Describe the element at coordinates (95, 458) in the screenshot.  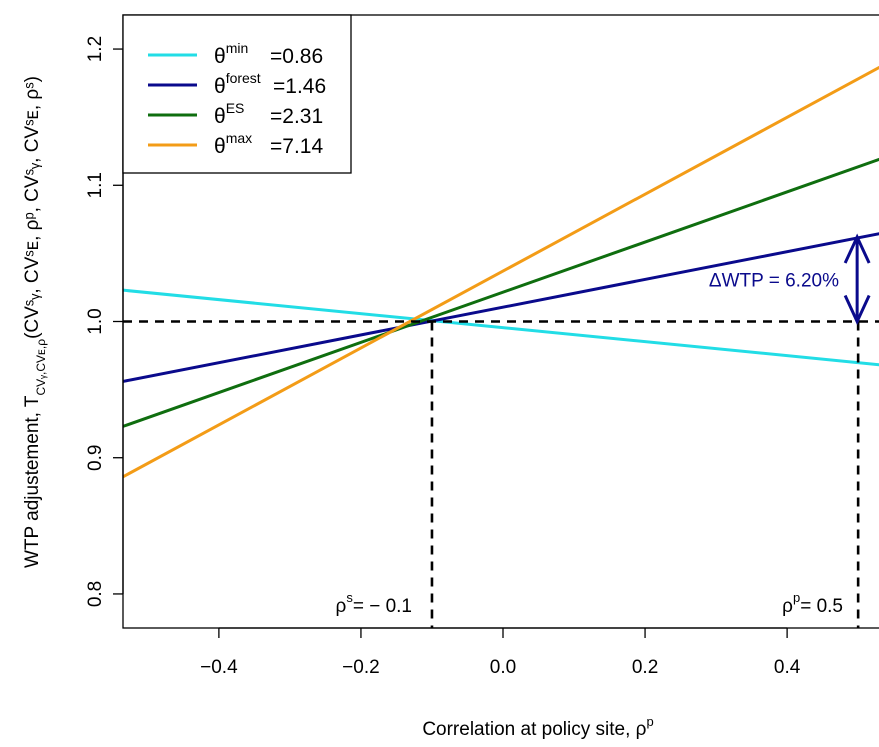
I see `y-tick-label: 0.9` at that location.